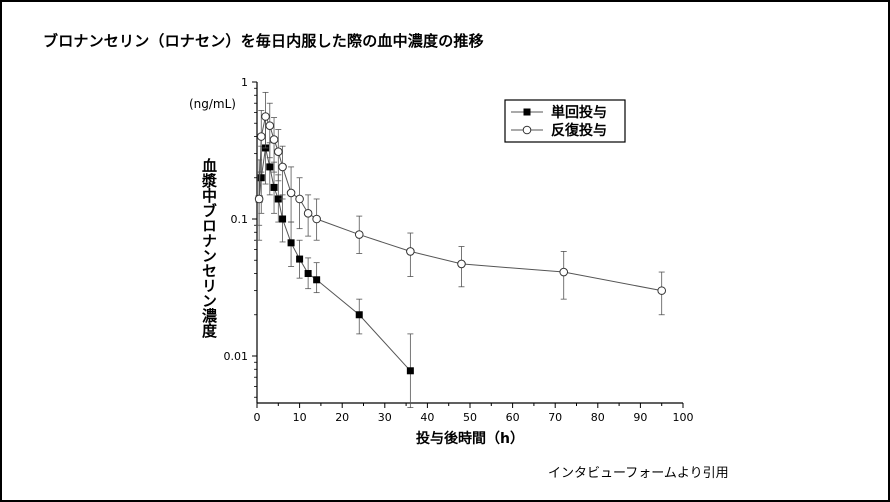  I want to click on x-tick-label: 40, so click(427, 417).